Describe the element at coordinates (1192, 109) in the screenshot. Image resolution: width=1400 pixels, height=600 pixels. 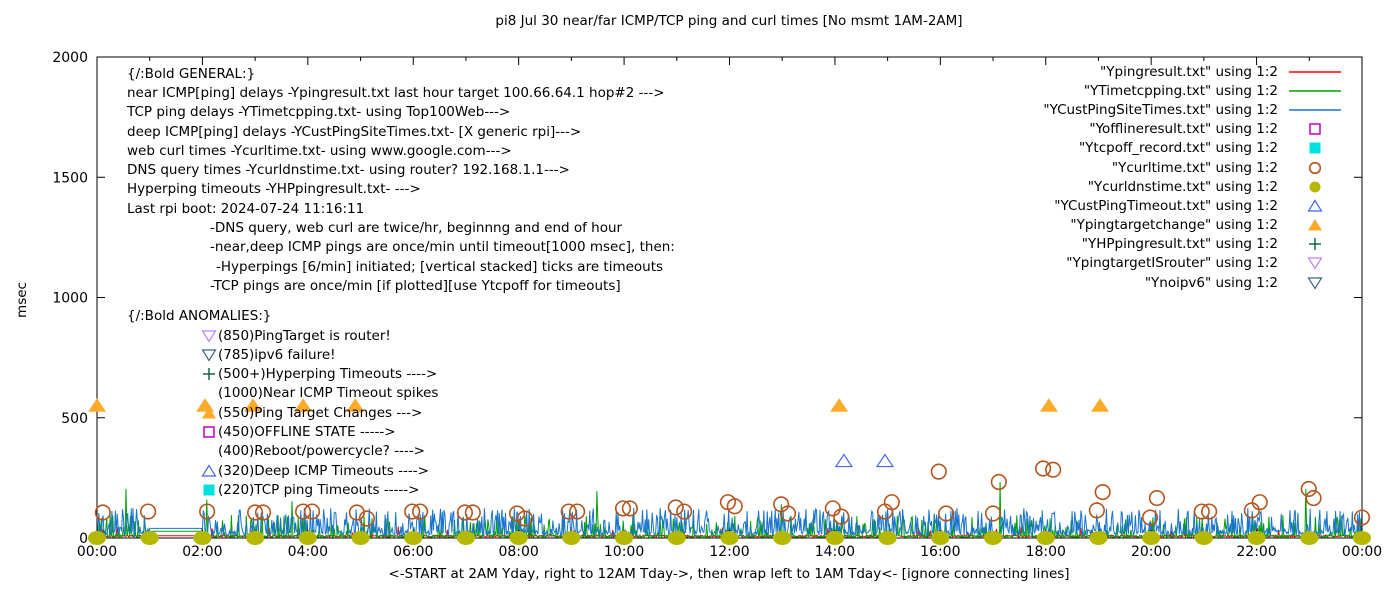
I see `legend-entry: "YCustPingSiteTimes.txt" using 1:2` at that location.